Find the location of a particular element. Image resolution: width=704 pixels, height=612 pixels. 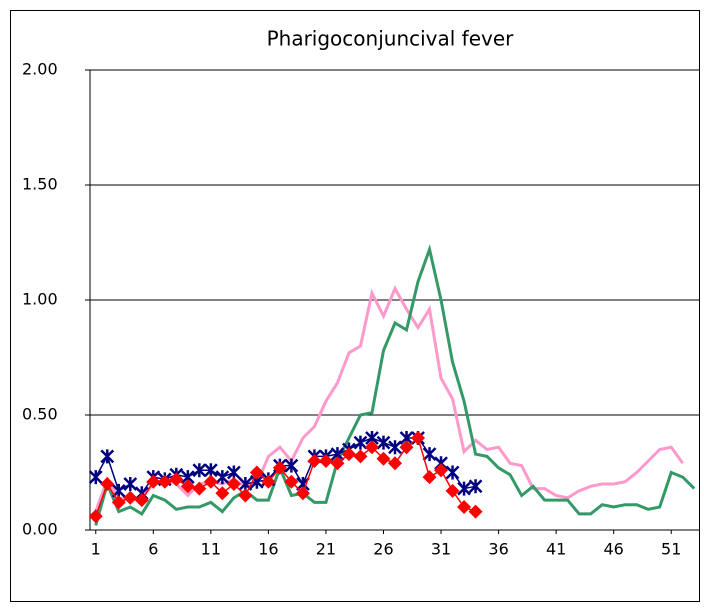

x-tick-label: 31 is located at coordinates (441, 549).